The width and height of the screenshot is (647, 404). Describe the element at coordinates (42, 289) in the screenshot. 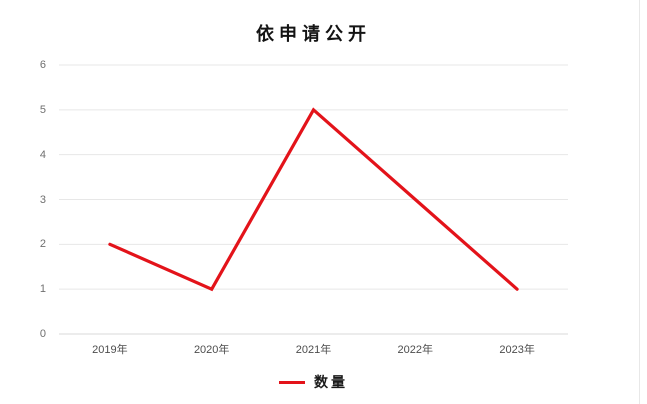

I see `y-axis-tick-label: 1` at that location.